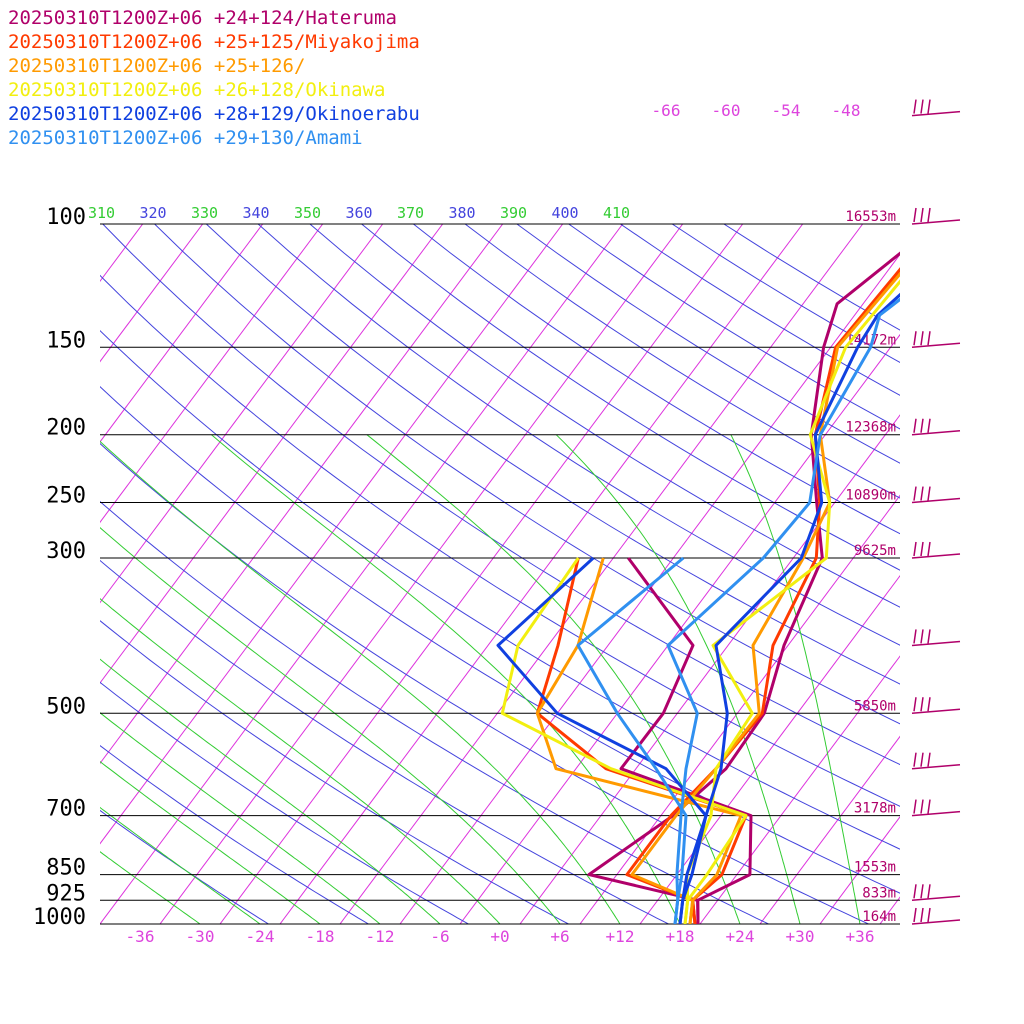 Image resolution: width=1024 pixels, height=1024 pixels. I want to click on legend-entry: 20250310T1200Z+06 +29+130/Amami, so click(185, 138).